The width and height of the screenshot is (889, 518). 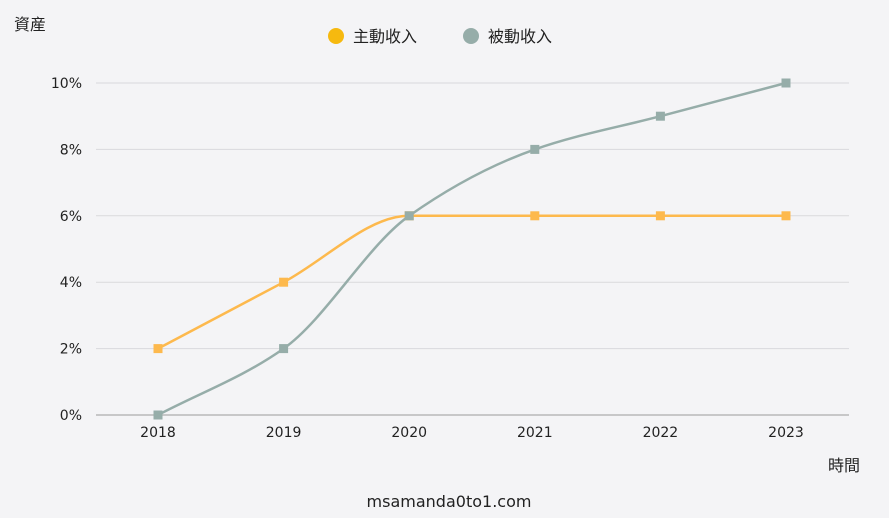 What do you see at coordinates (535, 433) in the screenshot?
I see `x-tick-label: 2021` at bounding box center [535, 433].